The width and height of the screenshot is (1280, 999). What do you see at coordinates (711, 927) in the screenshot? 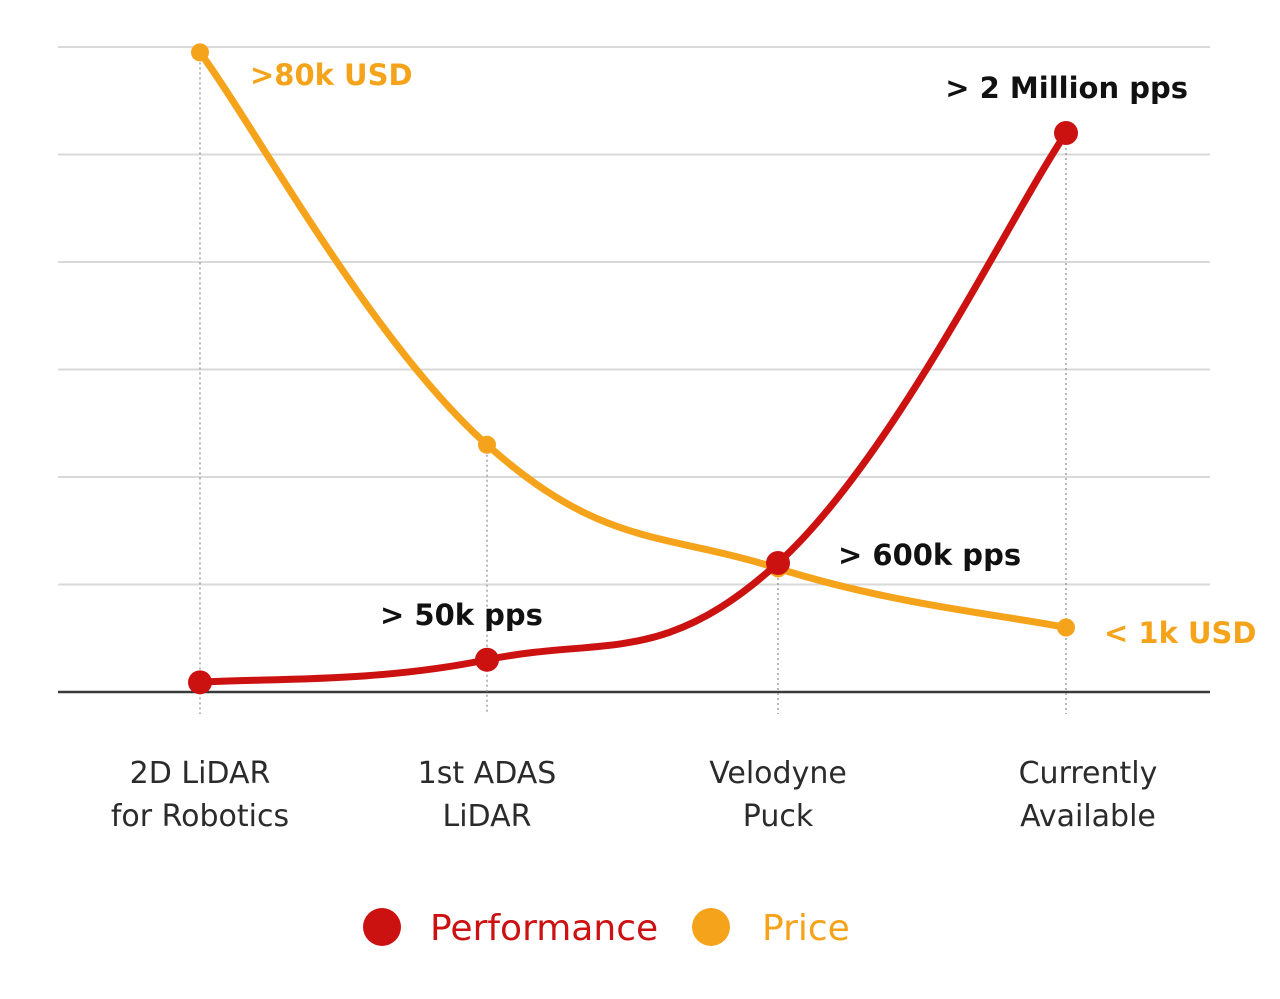
I see `legend-price-marker` at bounding box center [711, 927].